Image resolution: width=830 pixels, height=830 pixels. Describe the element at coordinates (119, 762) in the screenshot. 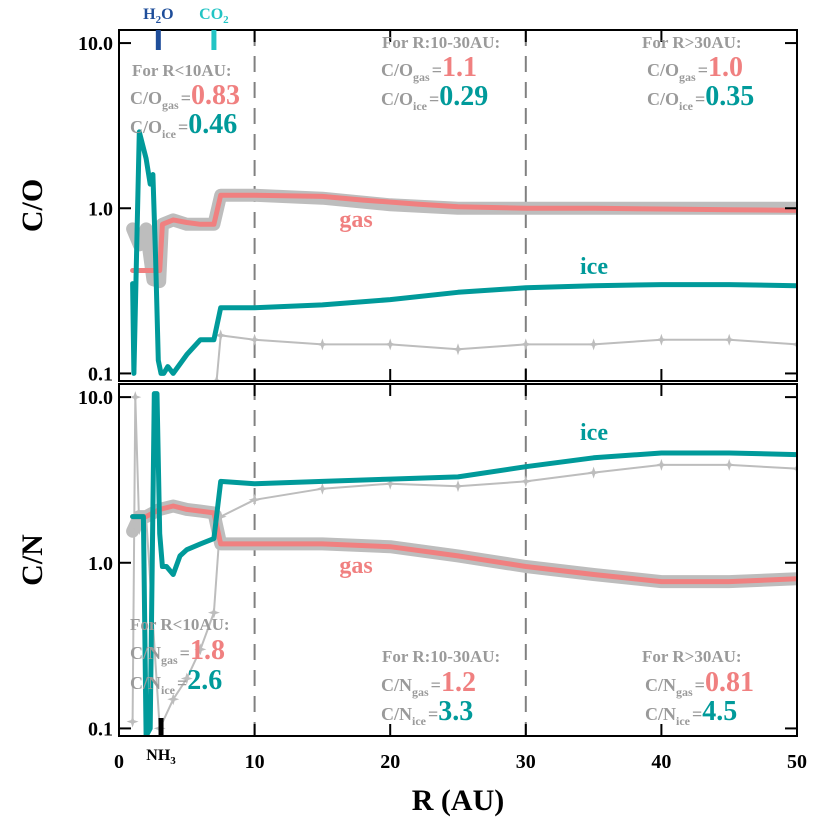

I see `x-tick-label: 0` at that location.